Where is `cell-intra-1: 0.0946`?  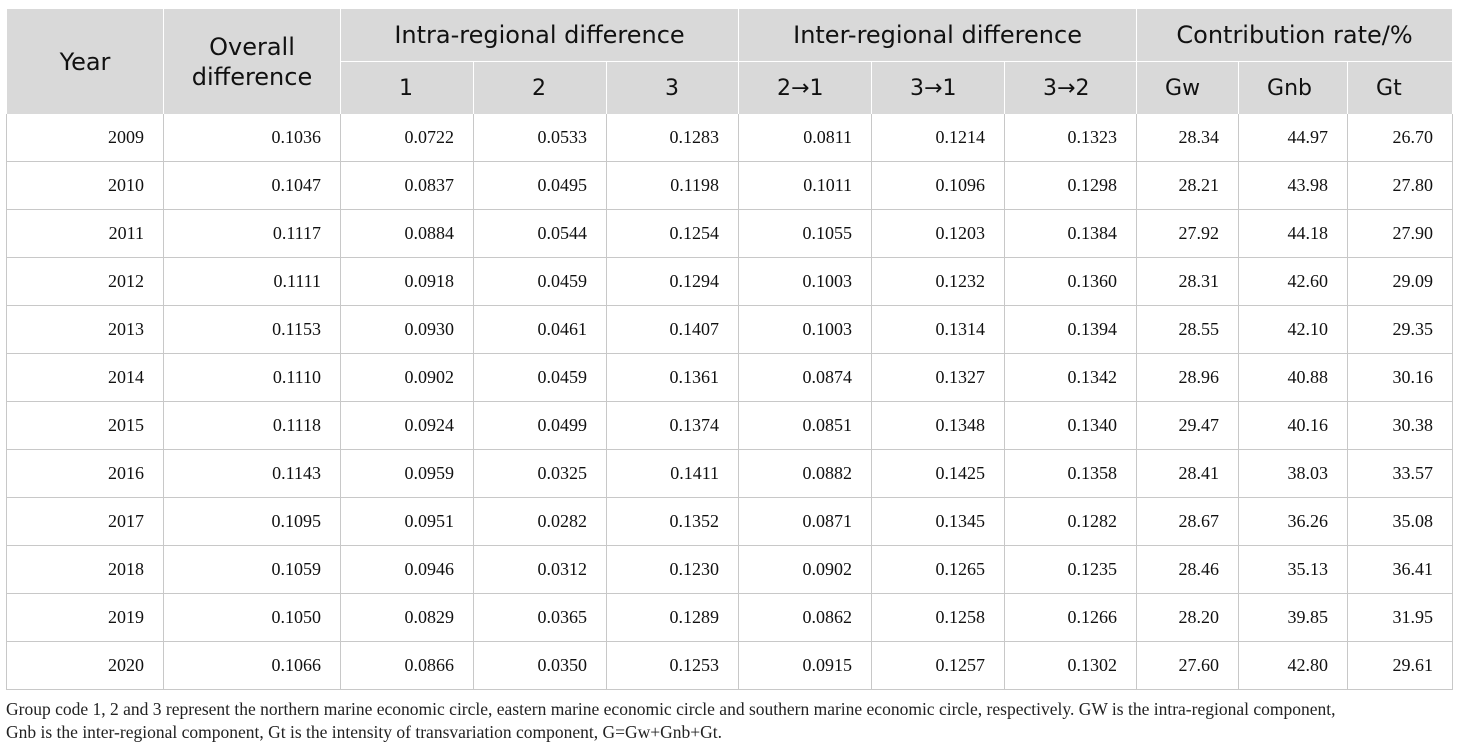
cell-intra-1: 0.0946 is located at coordinates (407, 569).